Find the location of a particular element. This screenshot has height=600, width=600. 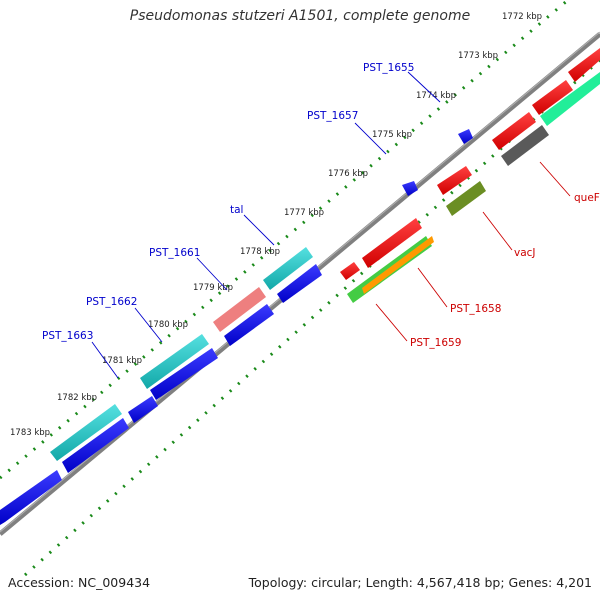

feature-olive is located at coordinates (466, 198).